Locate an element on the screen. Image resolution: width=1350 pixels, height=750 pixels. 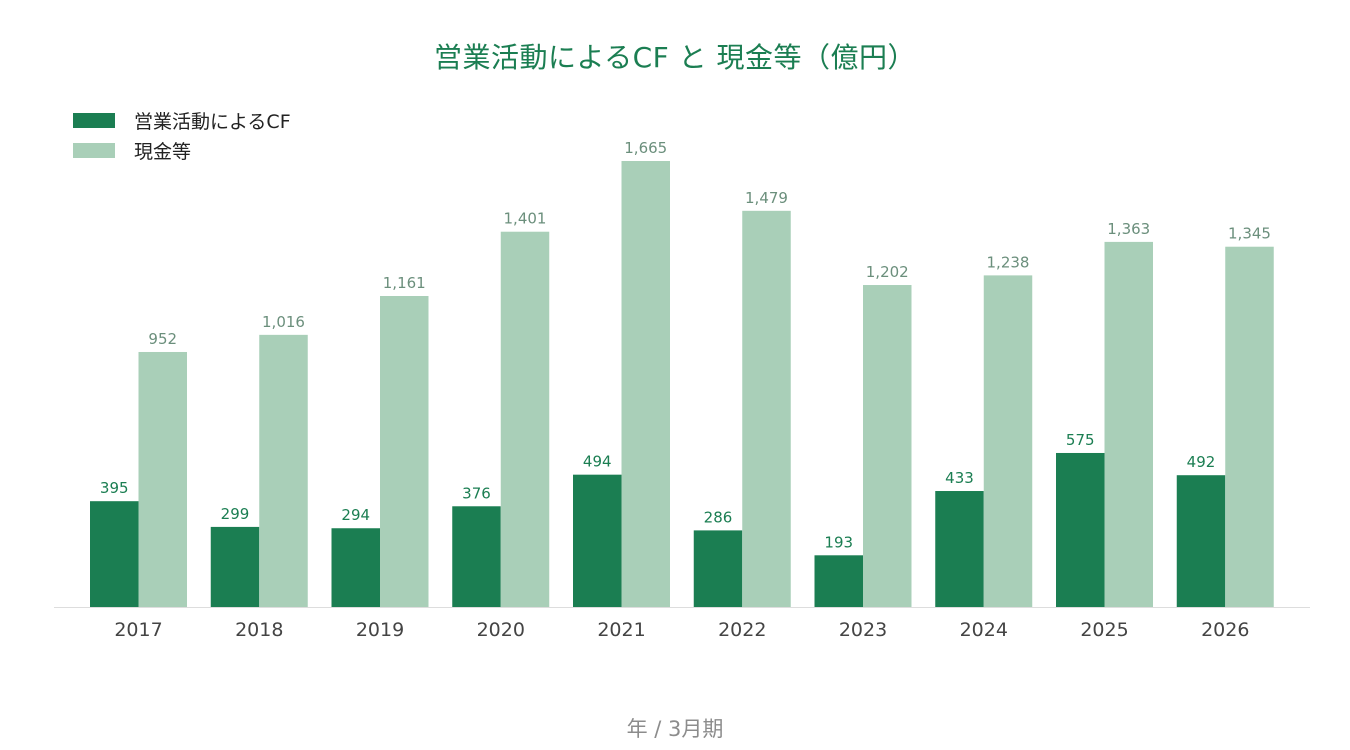
data-label-cash-2025: 1,363 is located at coordinates (1128, 229).